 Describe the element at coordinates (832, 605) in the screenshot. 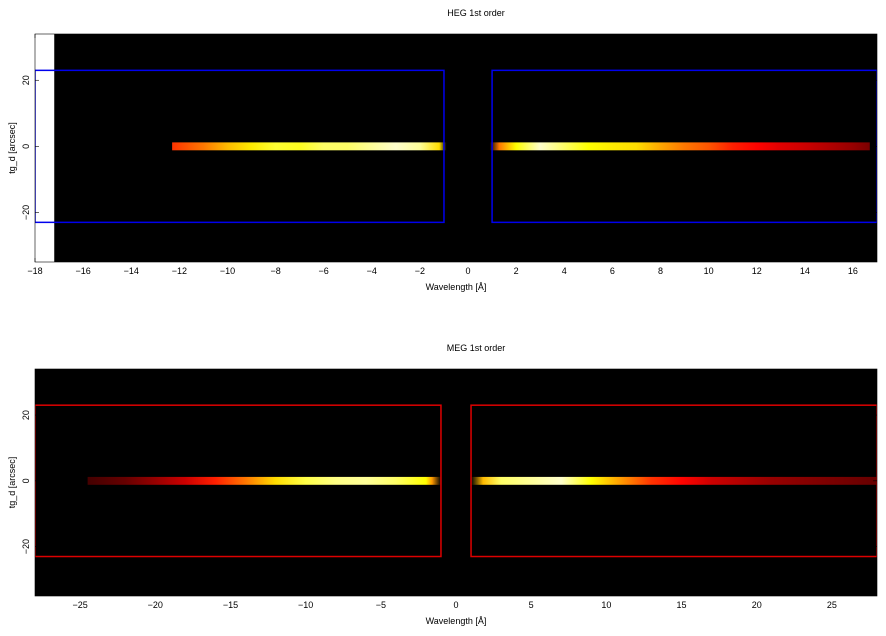

I see `x-tick-label: 25` at that location.